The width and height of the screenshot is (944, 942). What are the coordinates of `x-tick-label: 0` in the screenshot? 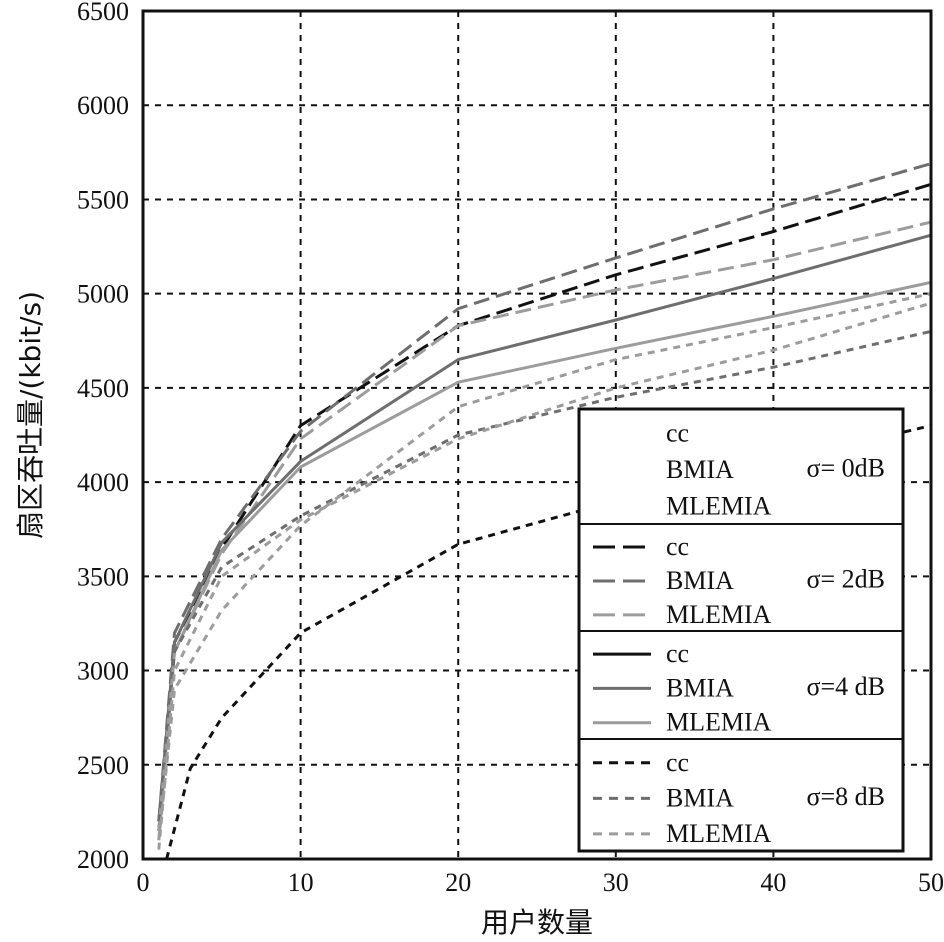 It's located at (143, 882).